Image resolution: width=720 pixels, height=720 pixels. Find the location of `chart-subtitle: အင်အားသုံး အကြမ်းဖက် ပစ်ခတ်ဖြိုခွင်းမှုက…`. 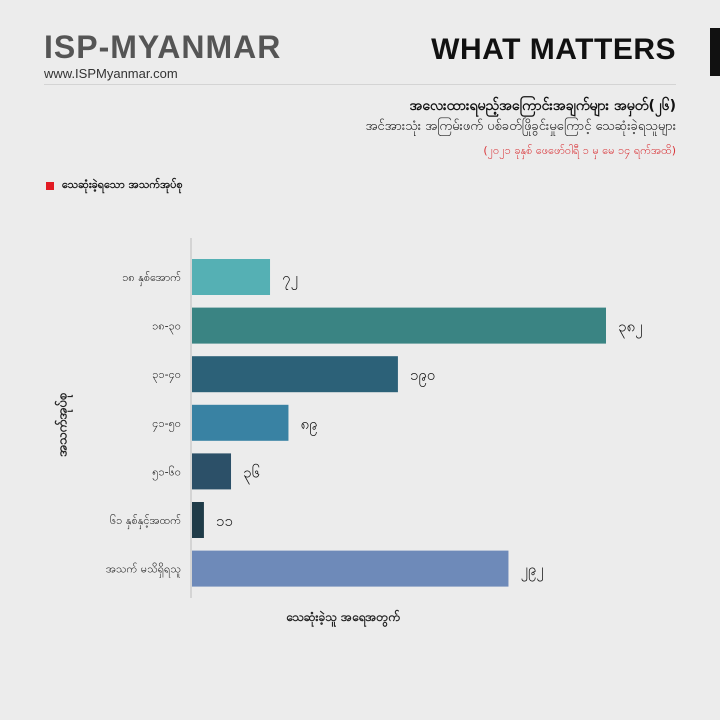

chart-subtitle: အင်အားသုံး အကြမ်းဖက် ပစ်ခတ်ဖြိုခွင်းမှုက… is located at coordinates (521, 126).